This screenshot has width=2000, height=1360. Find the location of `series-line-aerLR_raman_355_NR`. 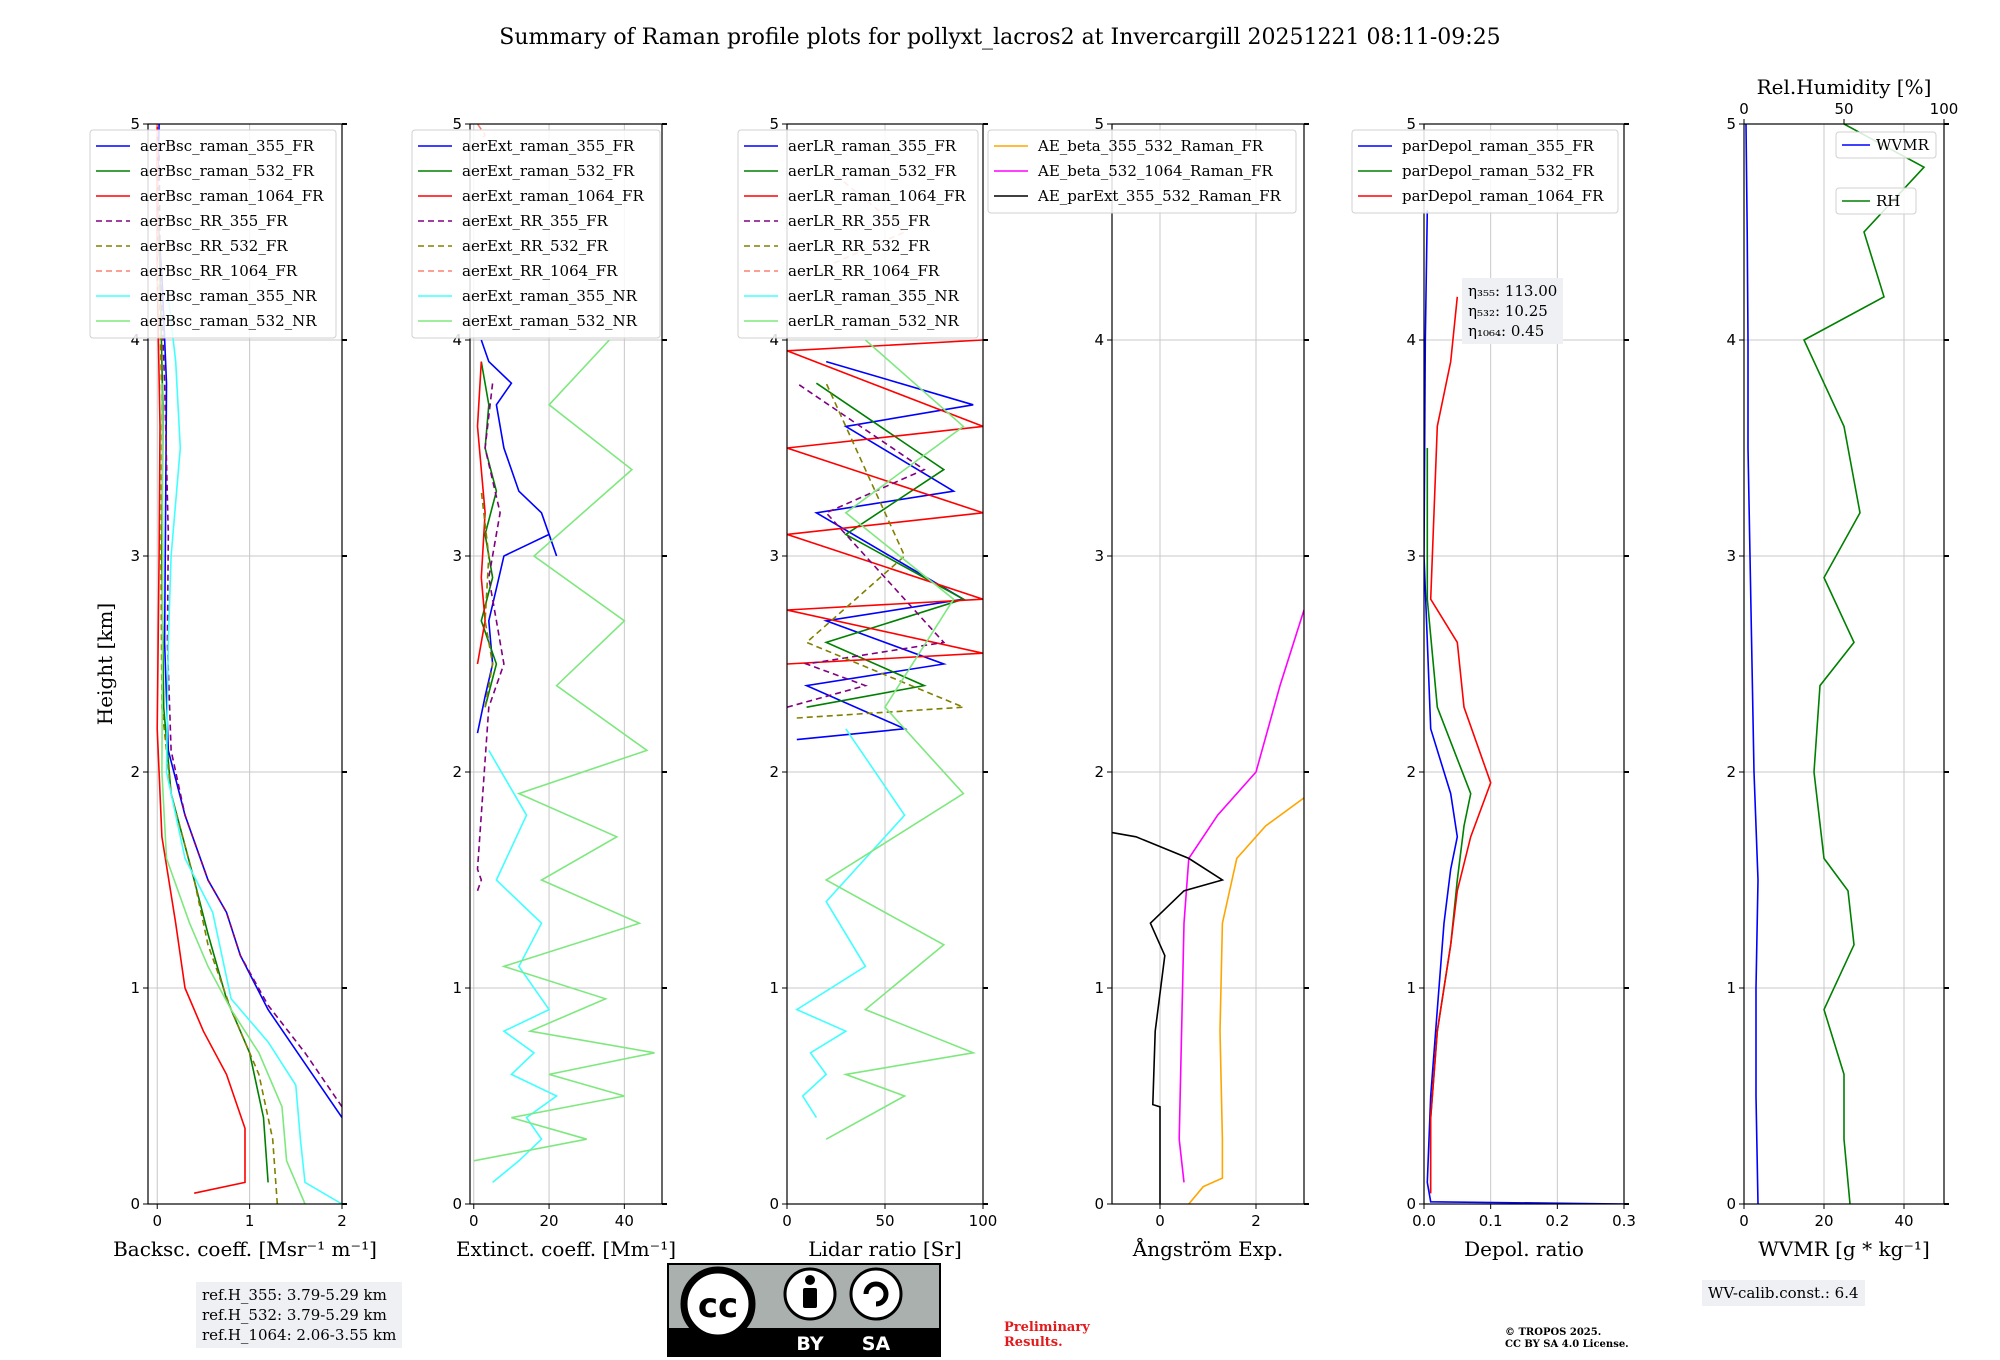

series-line-aerLR_raman_355_NR is located at coordinates (850, 923).